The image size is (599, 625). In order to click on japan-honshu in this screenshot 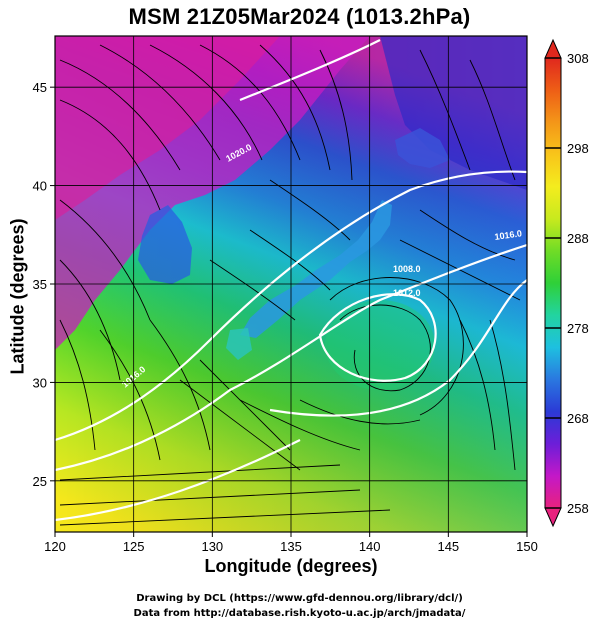, I will do `click(316, 269)`.